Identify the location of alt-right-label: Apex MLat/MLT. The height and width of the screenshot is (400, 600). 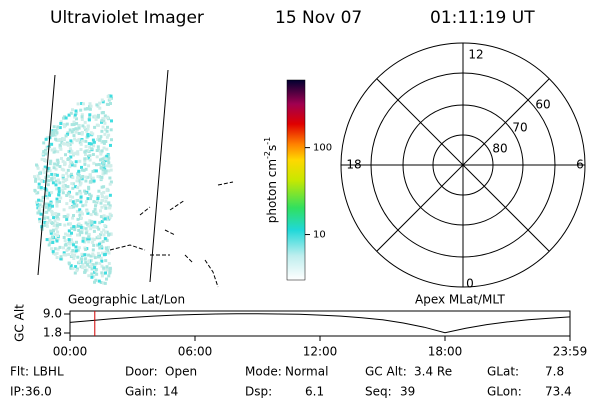
(460, 300).